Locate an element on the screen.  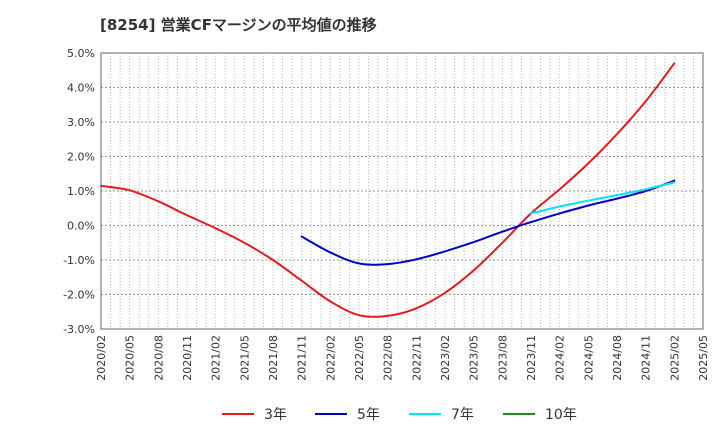
x-tick-label: 2023/02 is located at coordinates (445, 358).